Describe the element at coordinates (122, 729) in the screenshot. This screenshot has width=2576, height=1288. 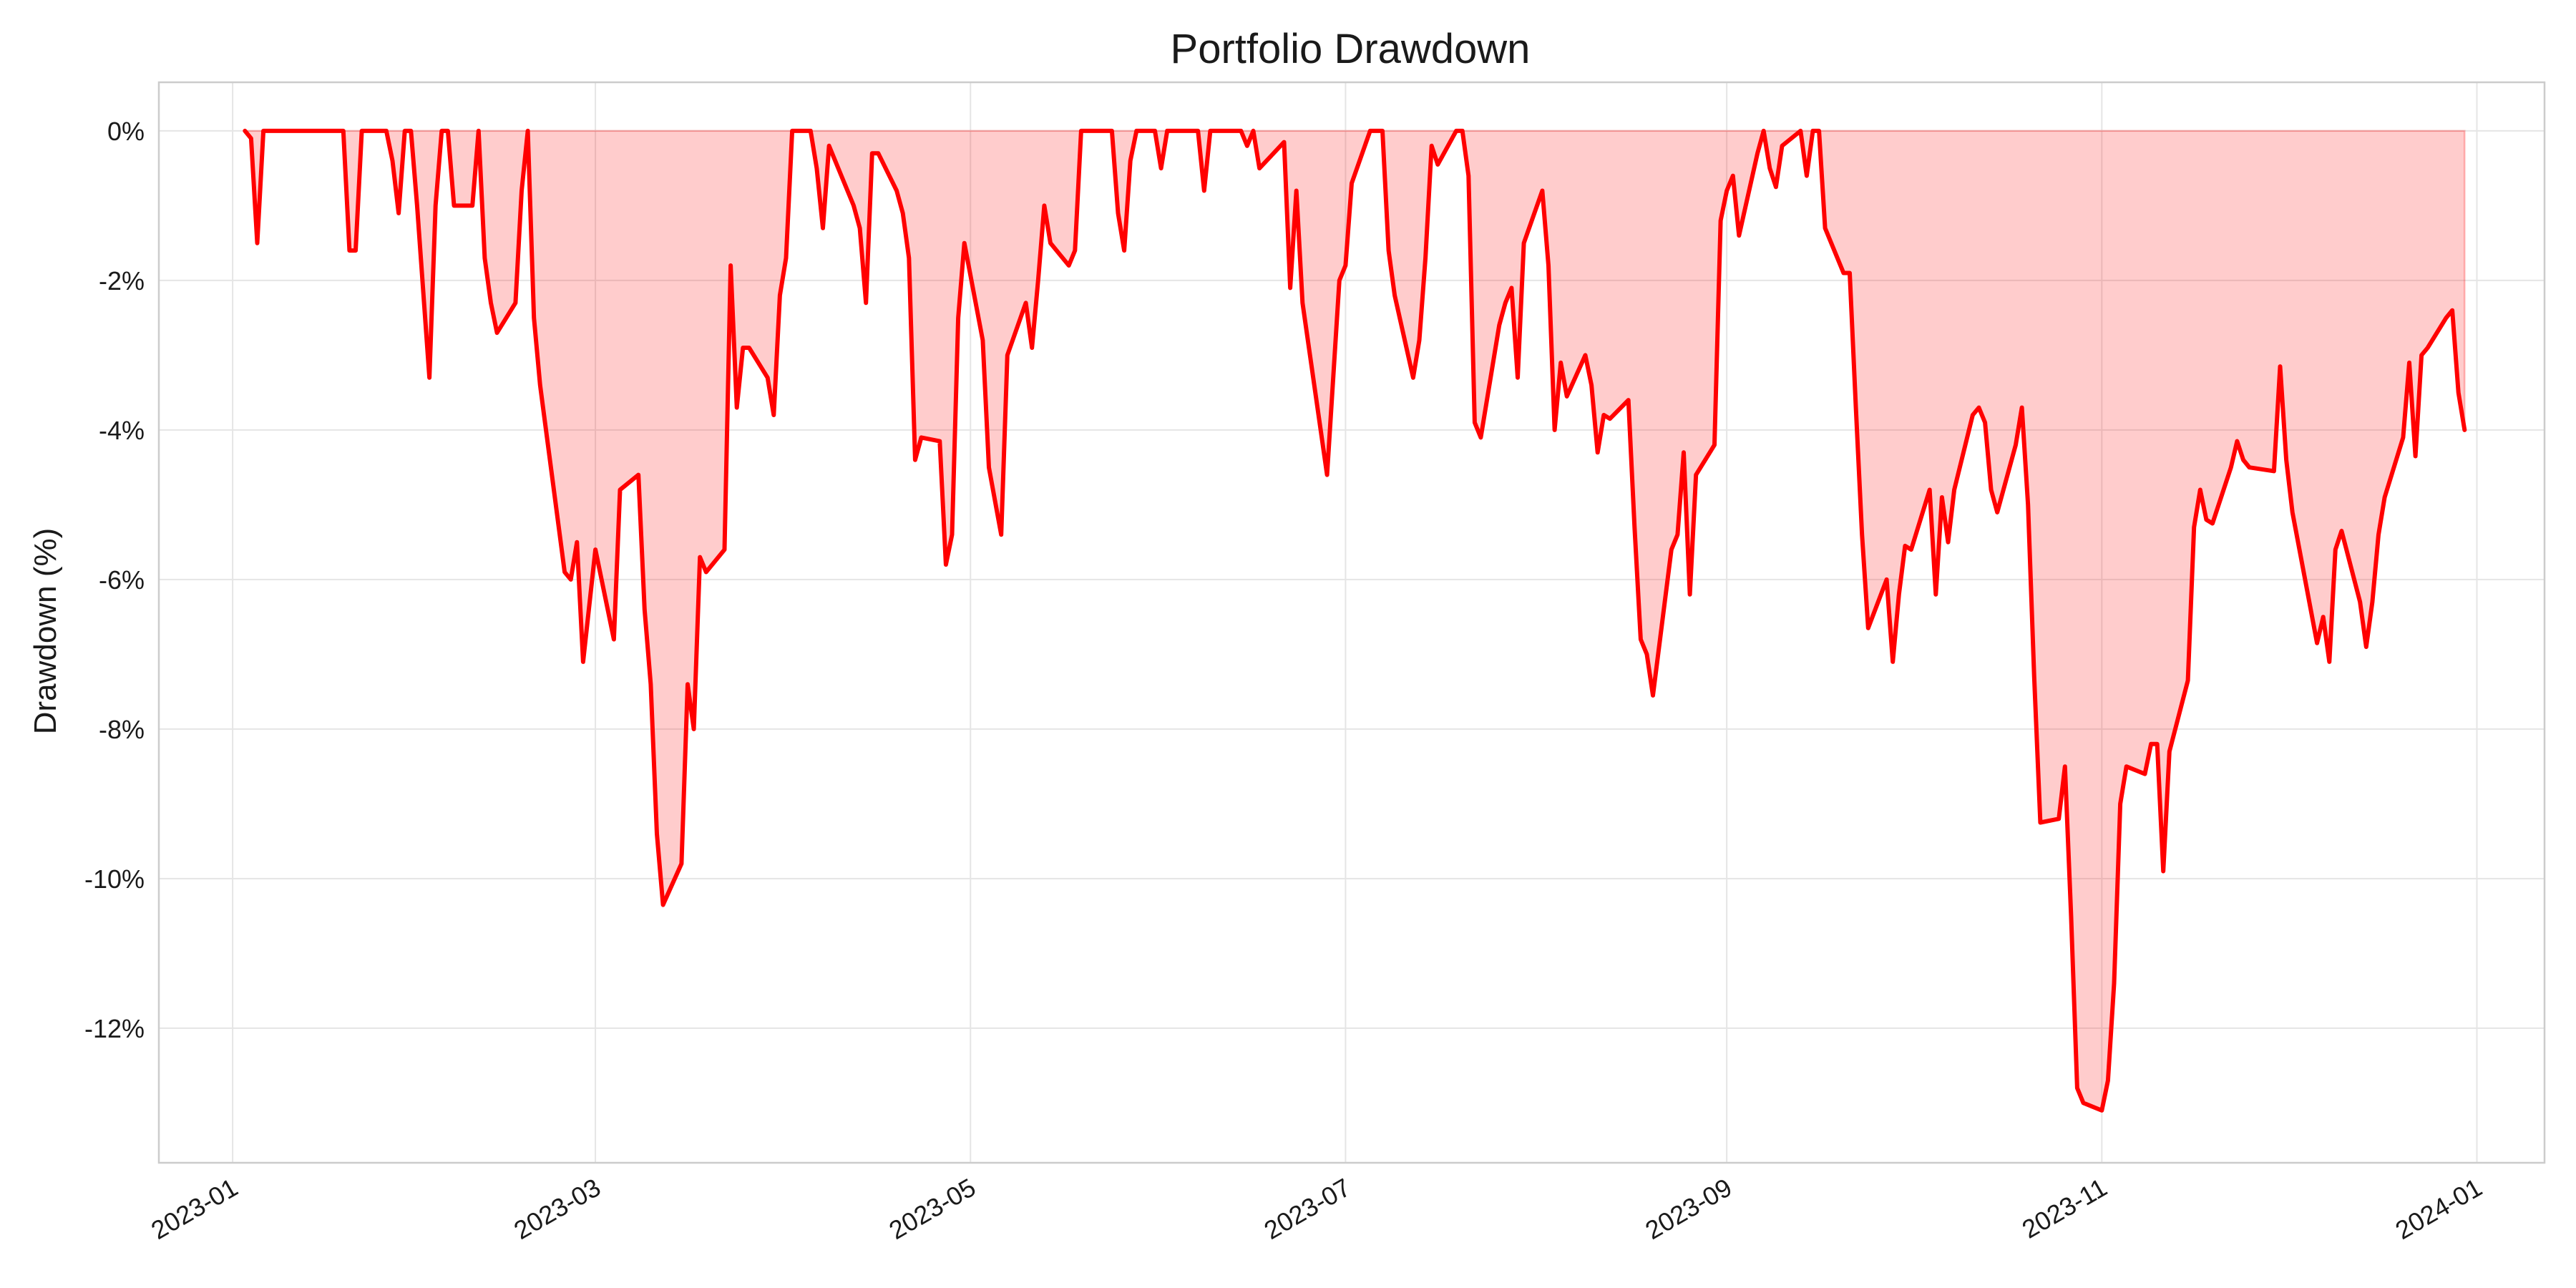
I see `y-tick-label: -8%` at that location.